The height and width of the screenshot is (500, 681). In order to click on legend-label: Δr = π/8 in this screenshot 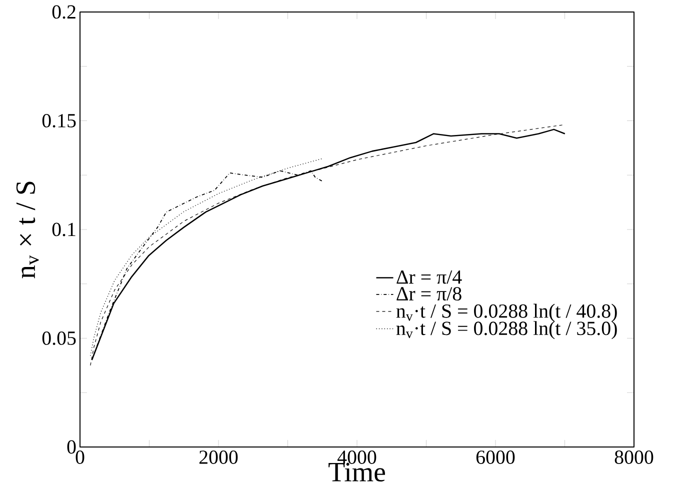, I will do `click(429, 294)`.